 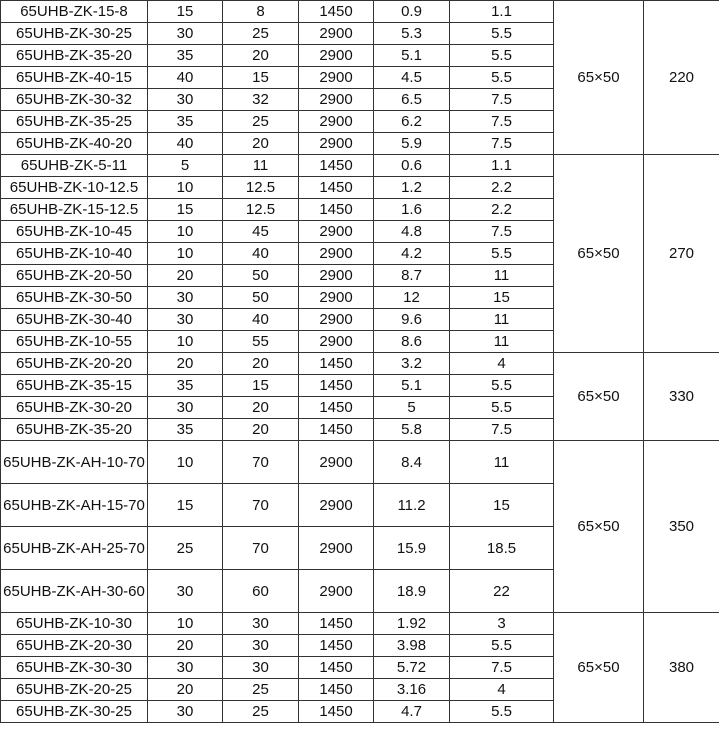 I want to click on table-row: 65UHB-ZK-30-32 30 32 2900 6.5 7.5, so click(x=359, y=99).